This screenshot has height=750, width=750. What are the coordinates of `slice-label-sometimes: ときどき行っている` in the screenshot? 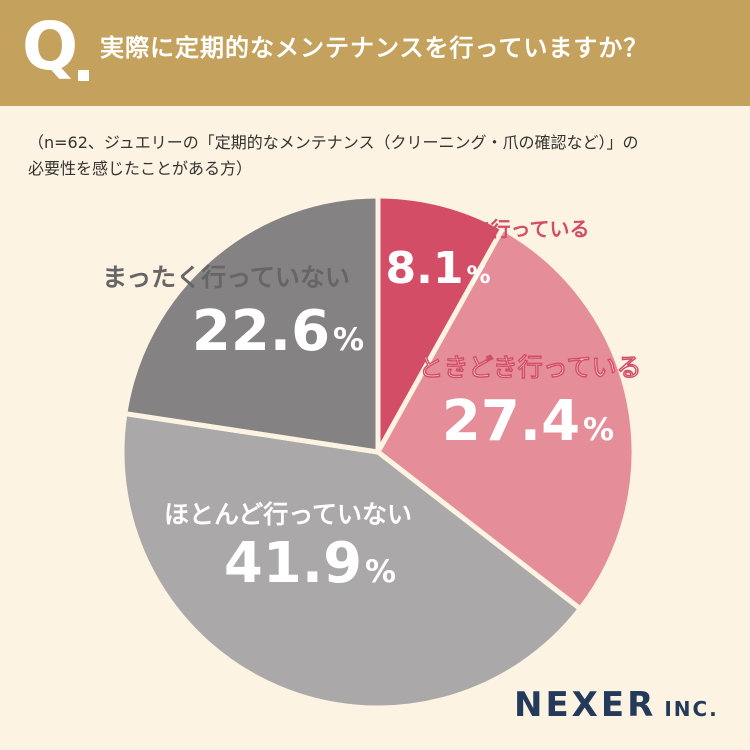 It's located at (529, 367).